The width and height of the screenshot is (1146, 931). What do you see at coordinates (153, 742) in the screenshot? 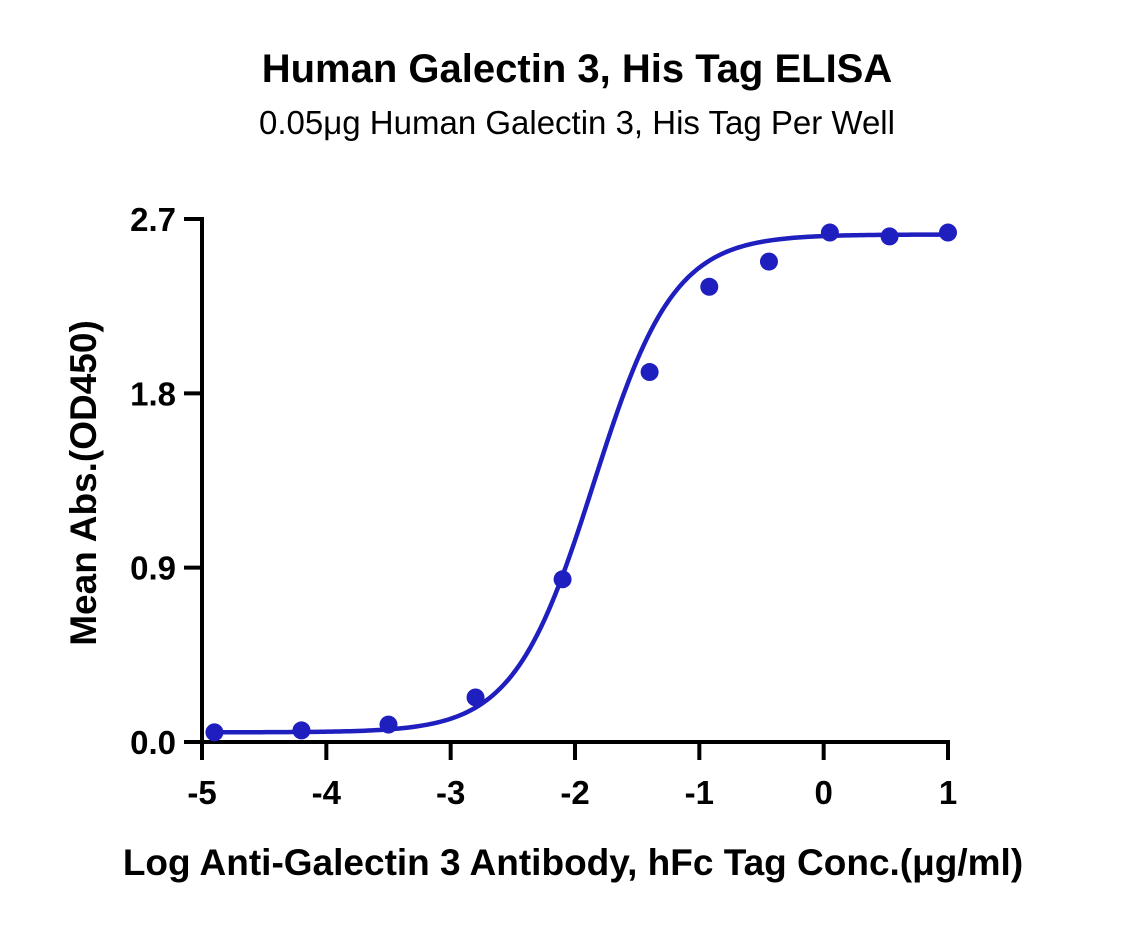
I see `y-tick-label: 0.0` at bounding box center [153, 742].